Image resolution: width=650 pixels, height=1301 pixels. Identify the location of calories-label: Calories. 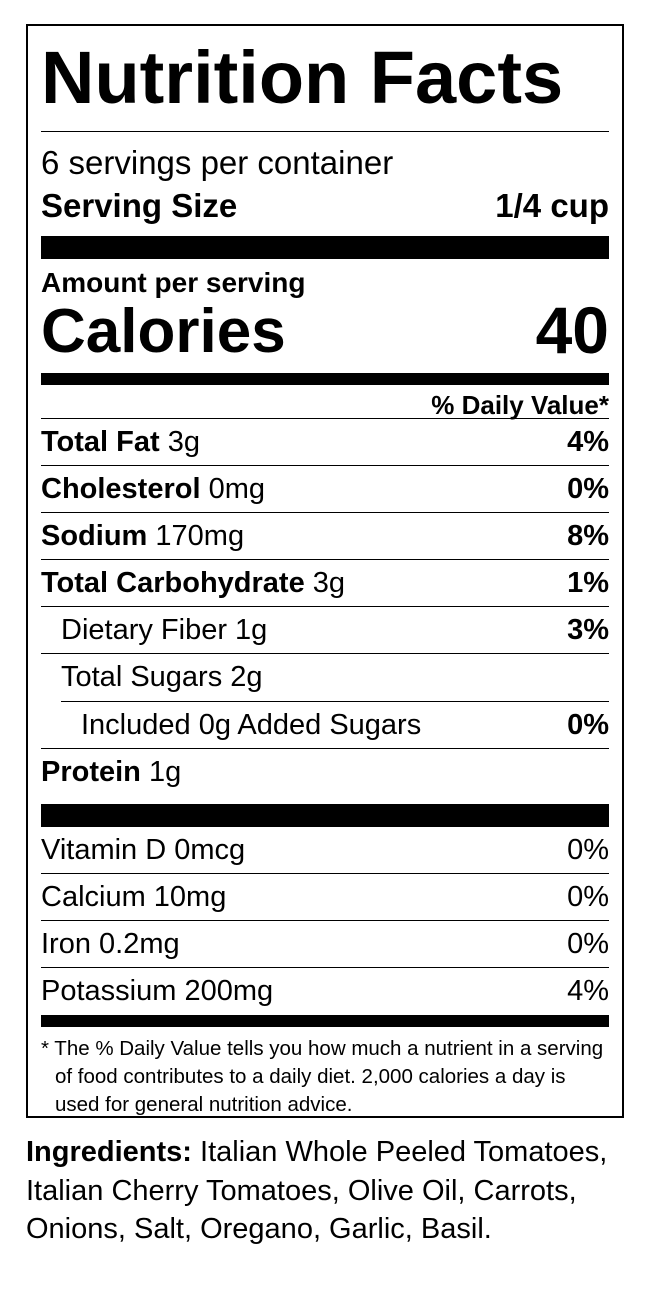
(163, 331).